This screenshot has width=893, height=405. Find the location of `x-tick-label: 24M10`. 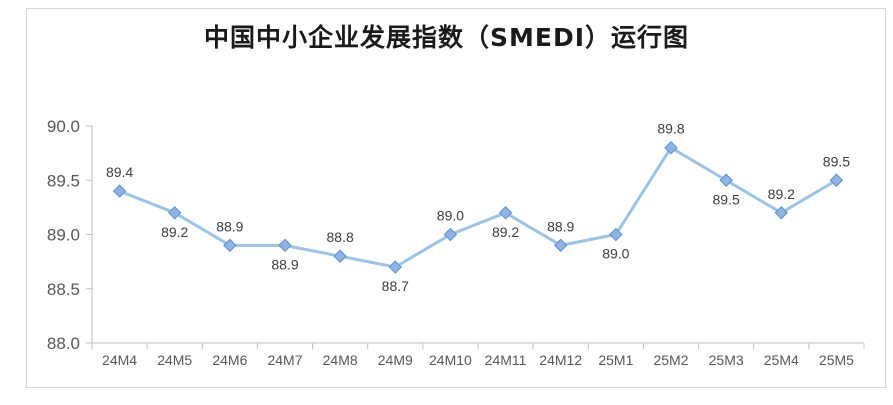

x-tick-label: 24M10 is located at coordinates (450, 360).